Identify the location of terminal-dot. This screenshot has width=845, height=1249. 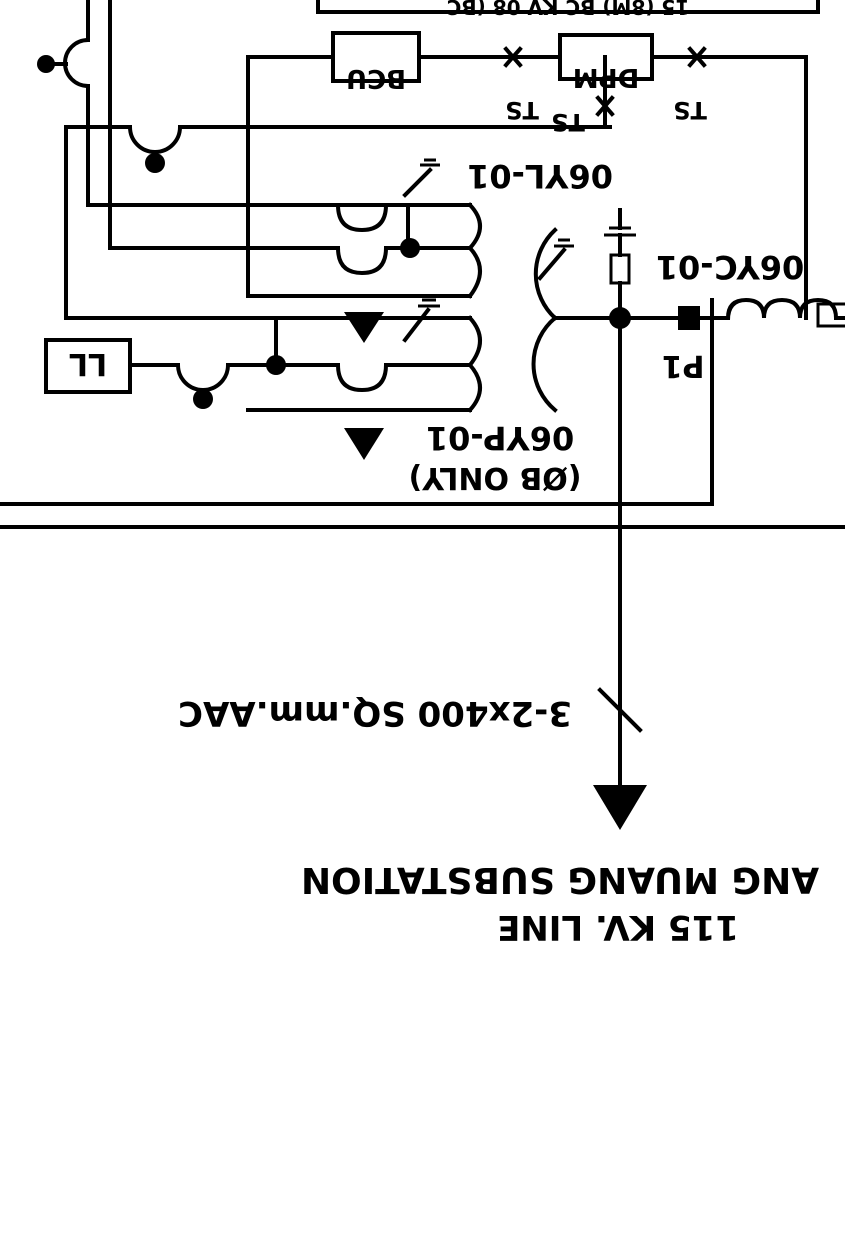
(46, 64).